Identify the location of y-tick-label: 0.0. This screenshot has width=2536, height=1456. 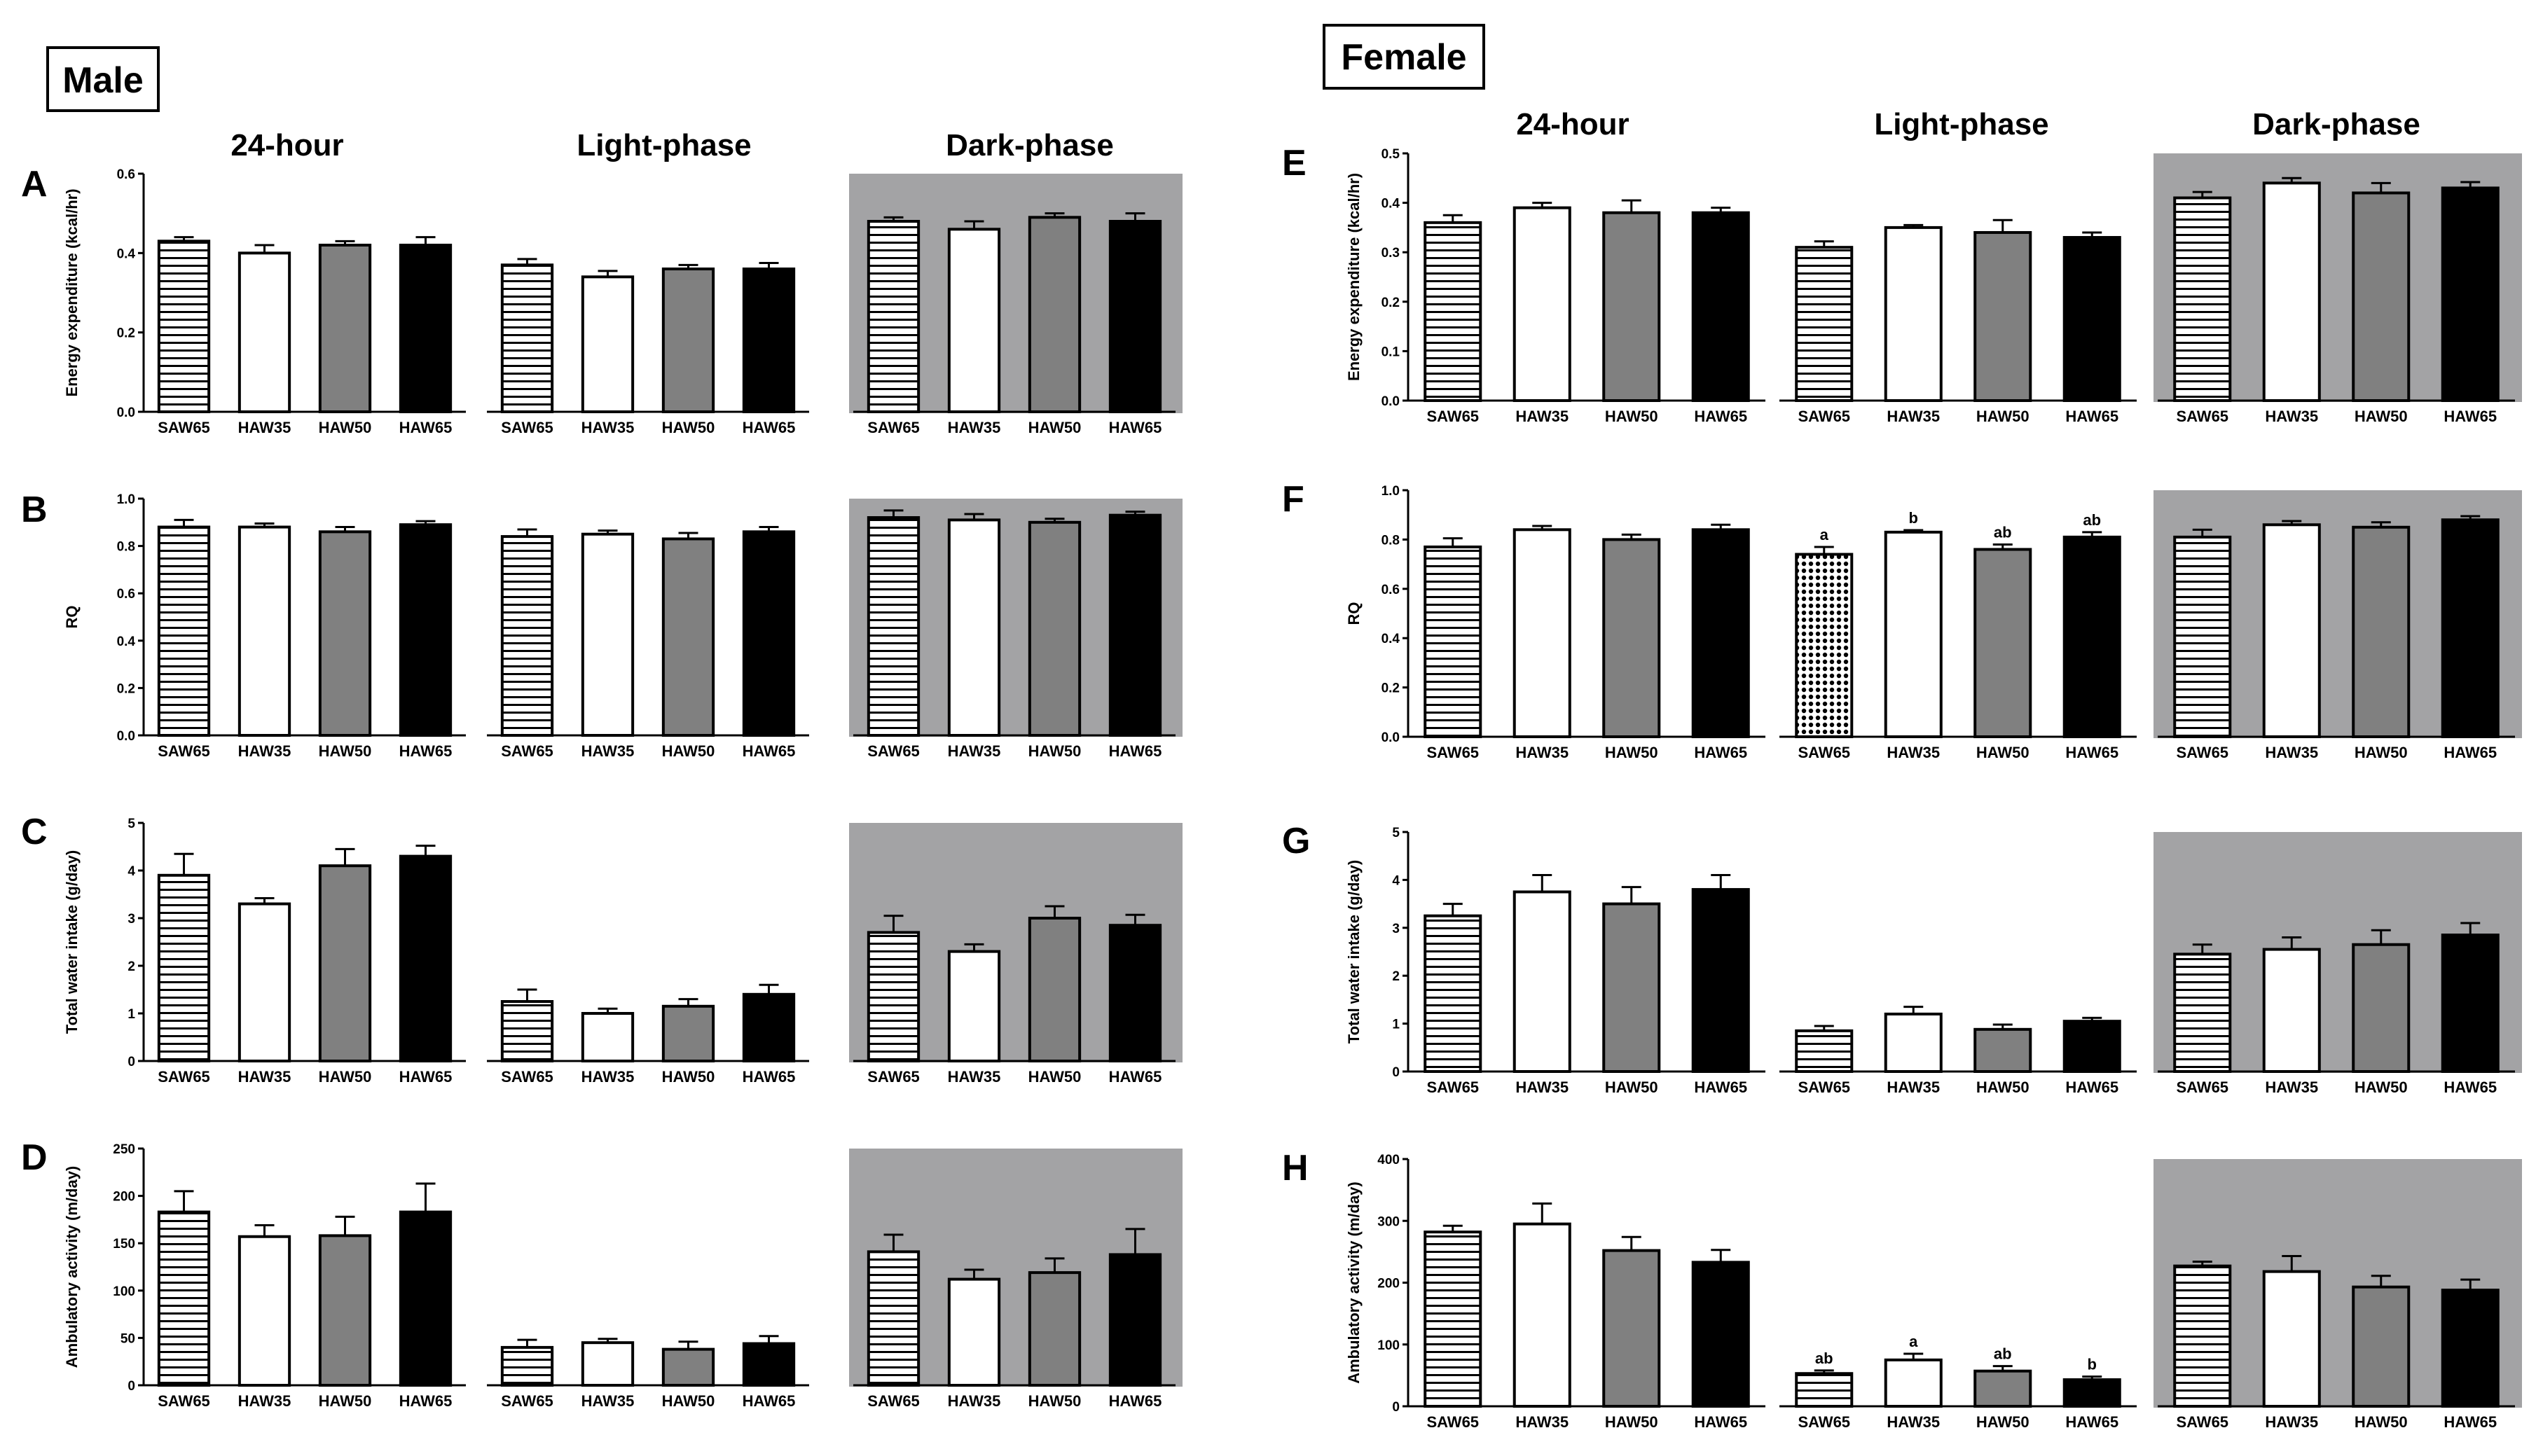
(1390, 737).